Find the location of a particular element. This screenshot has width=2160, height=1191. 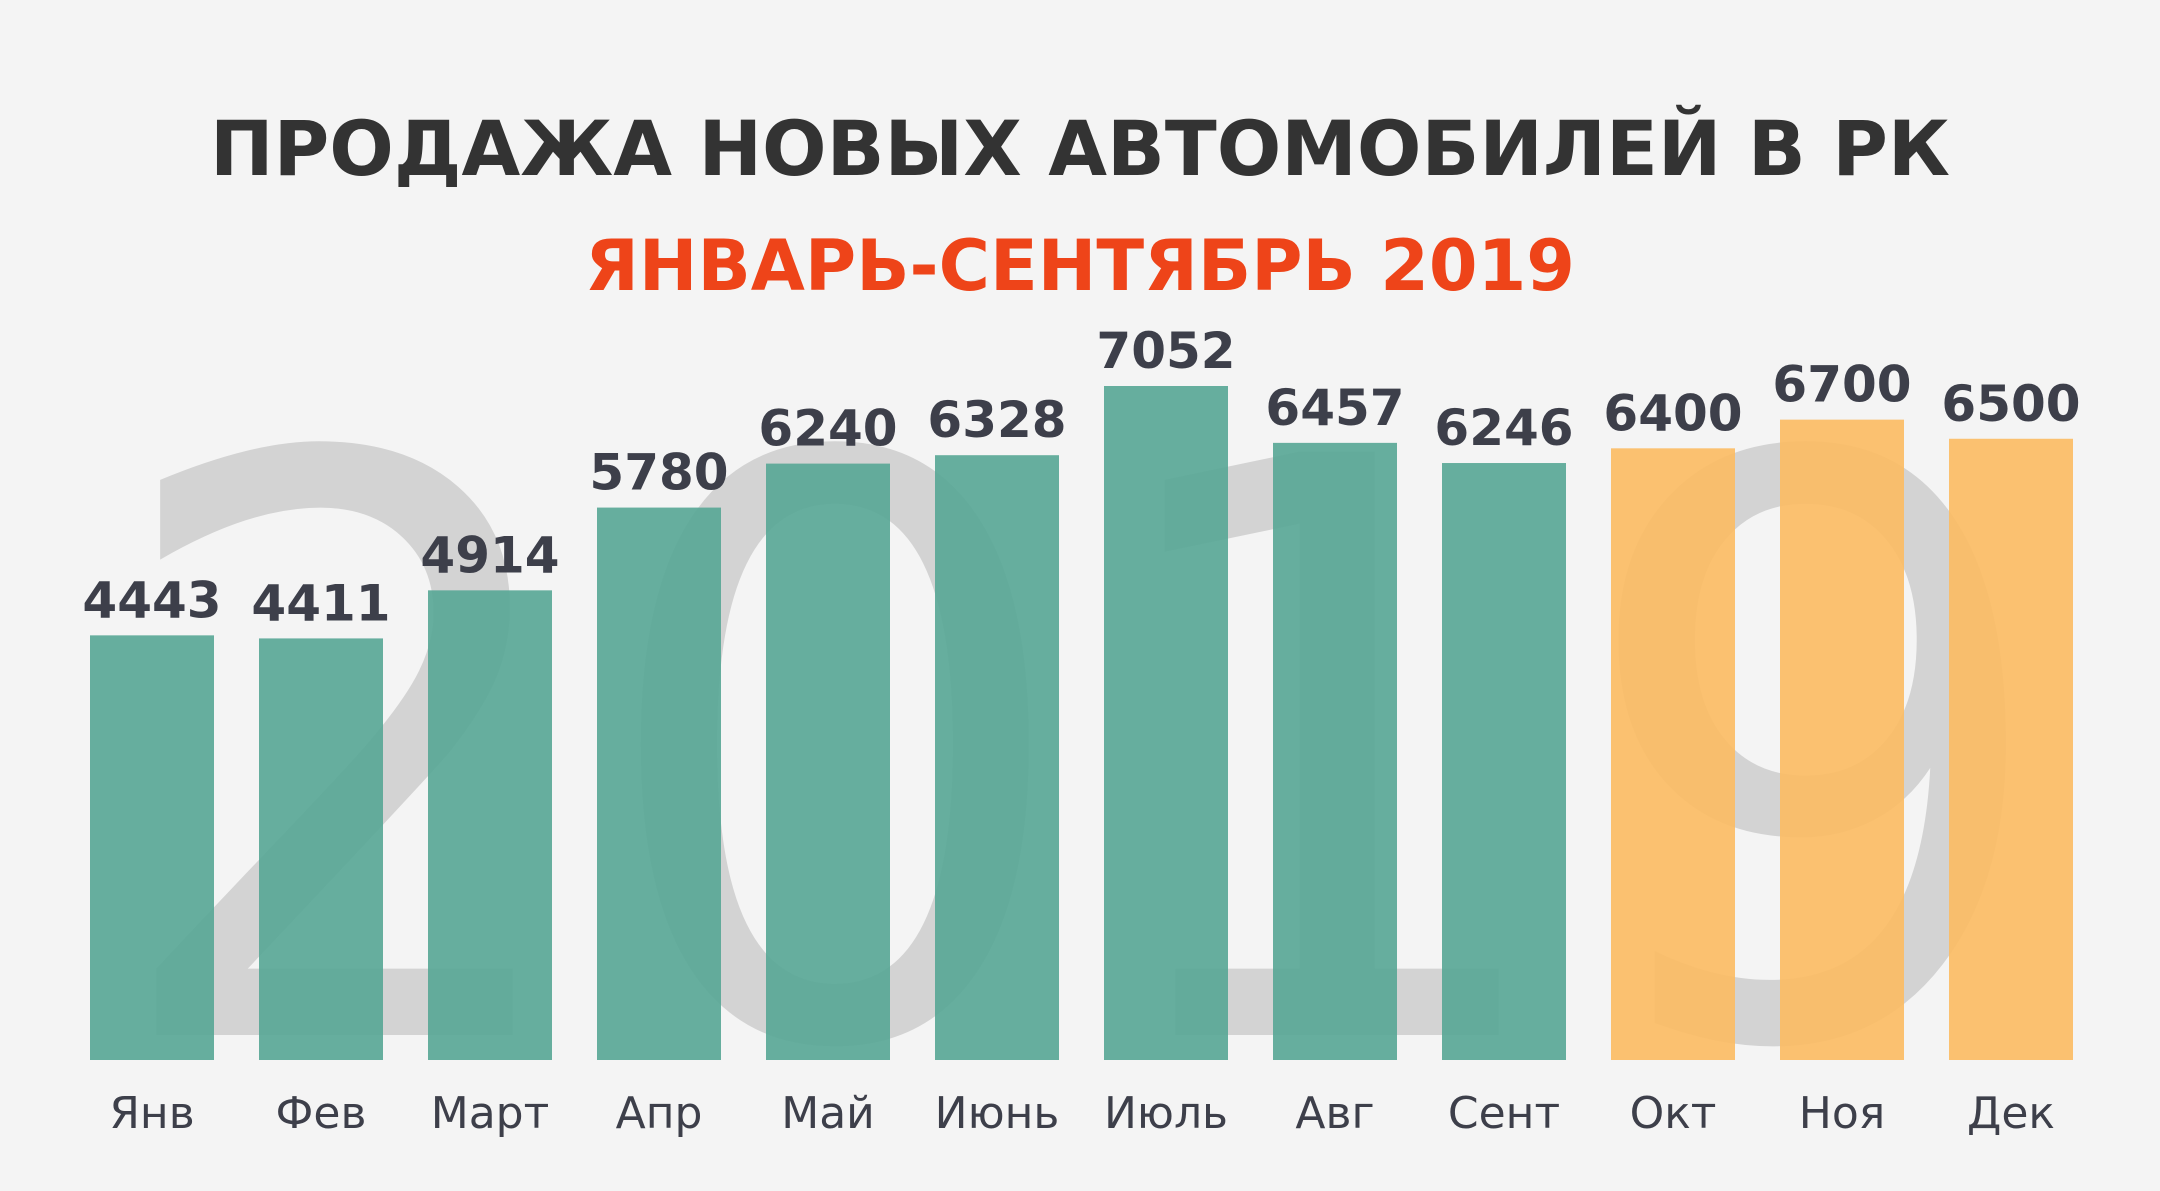

value-label: 6400 is located at coordinates (1672, 413).